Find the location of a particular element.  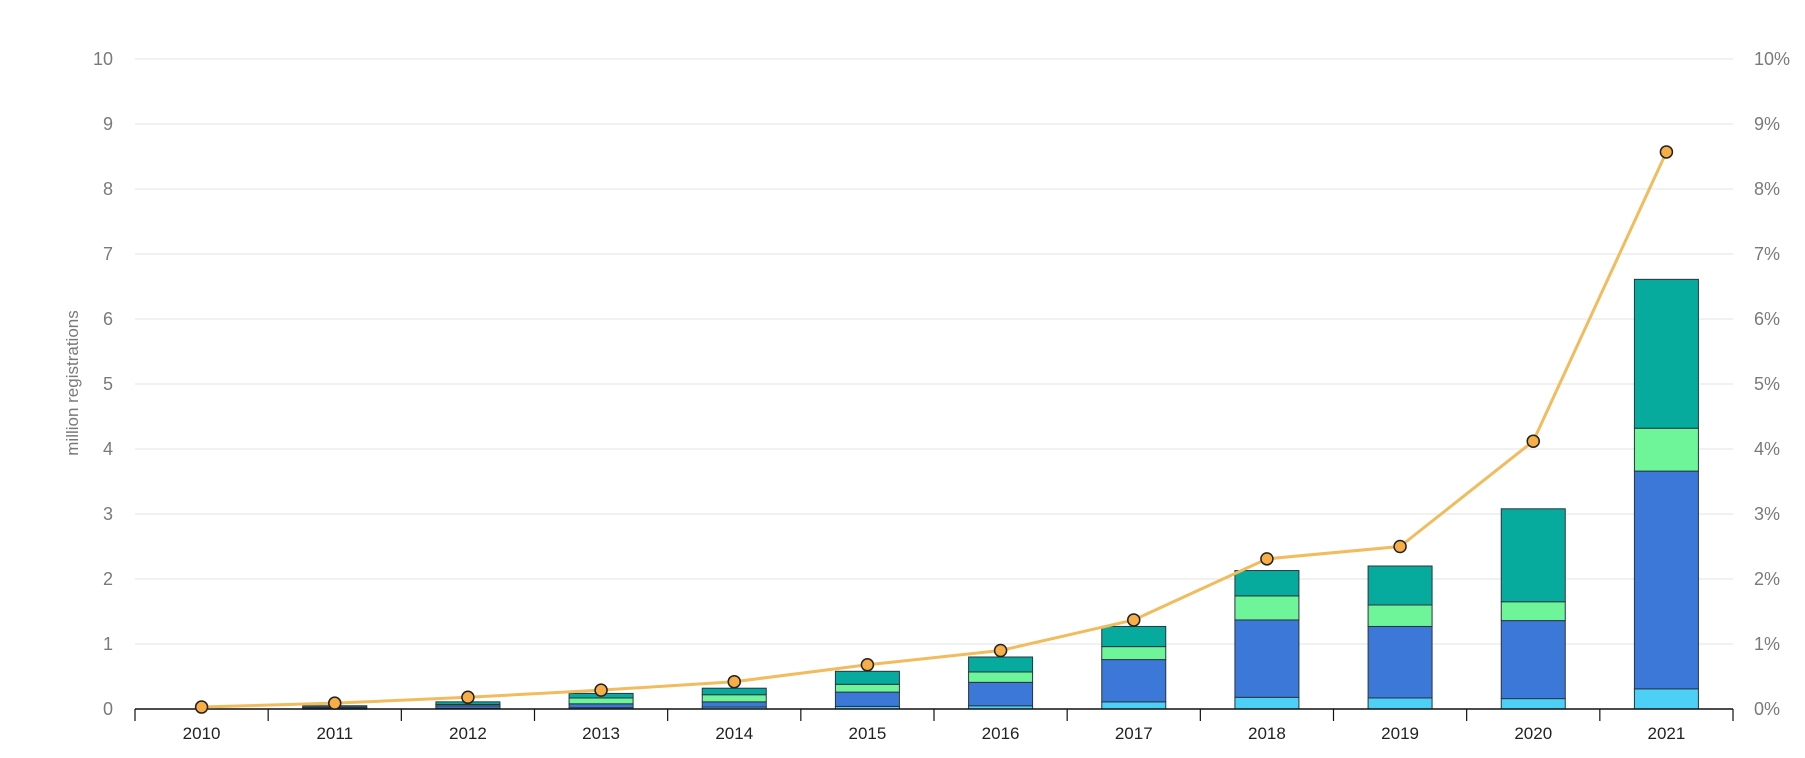

y-tick-label-right: 2% is located at coordinates (1767, 579).